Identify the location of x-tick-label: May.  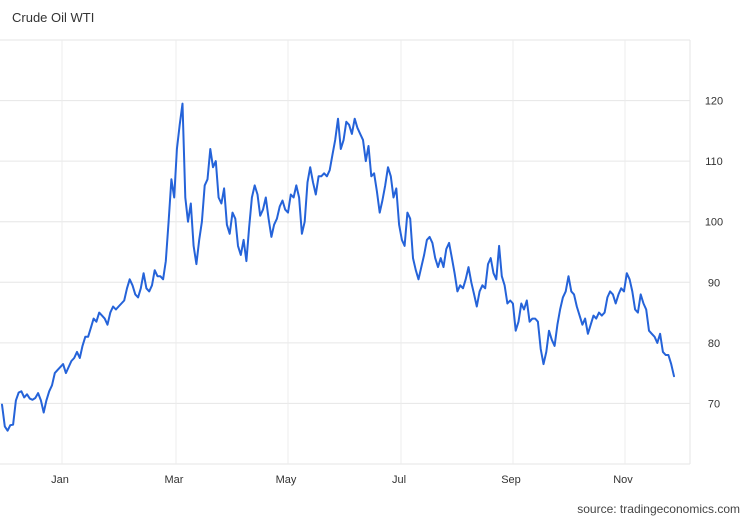
(286, 480).